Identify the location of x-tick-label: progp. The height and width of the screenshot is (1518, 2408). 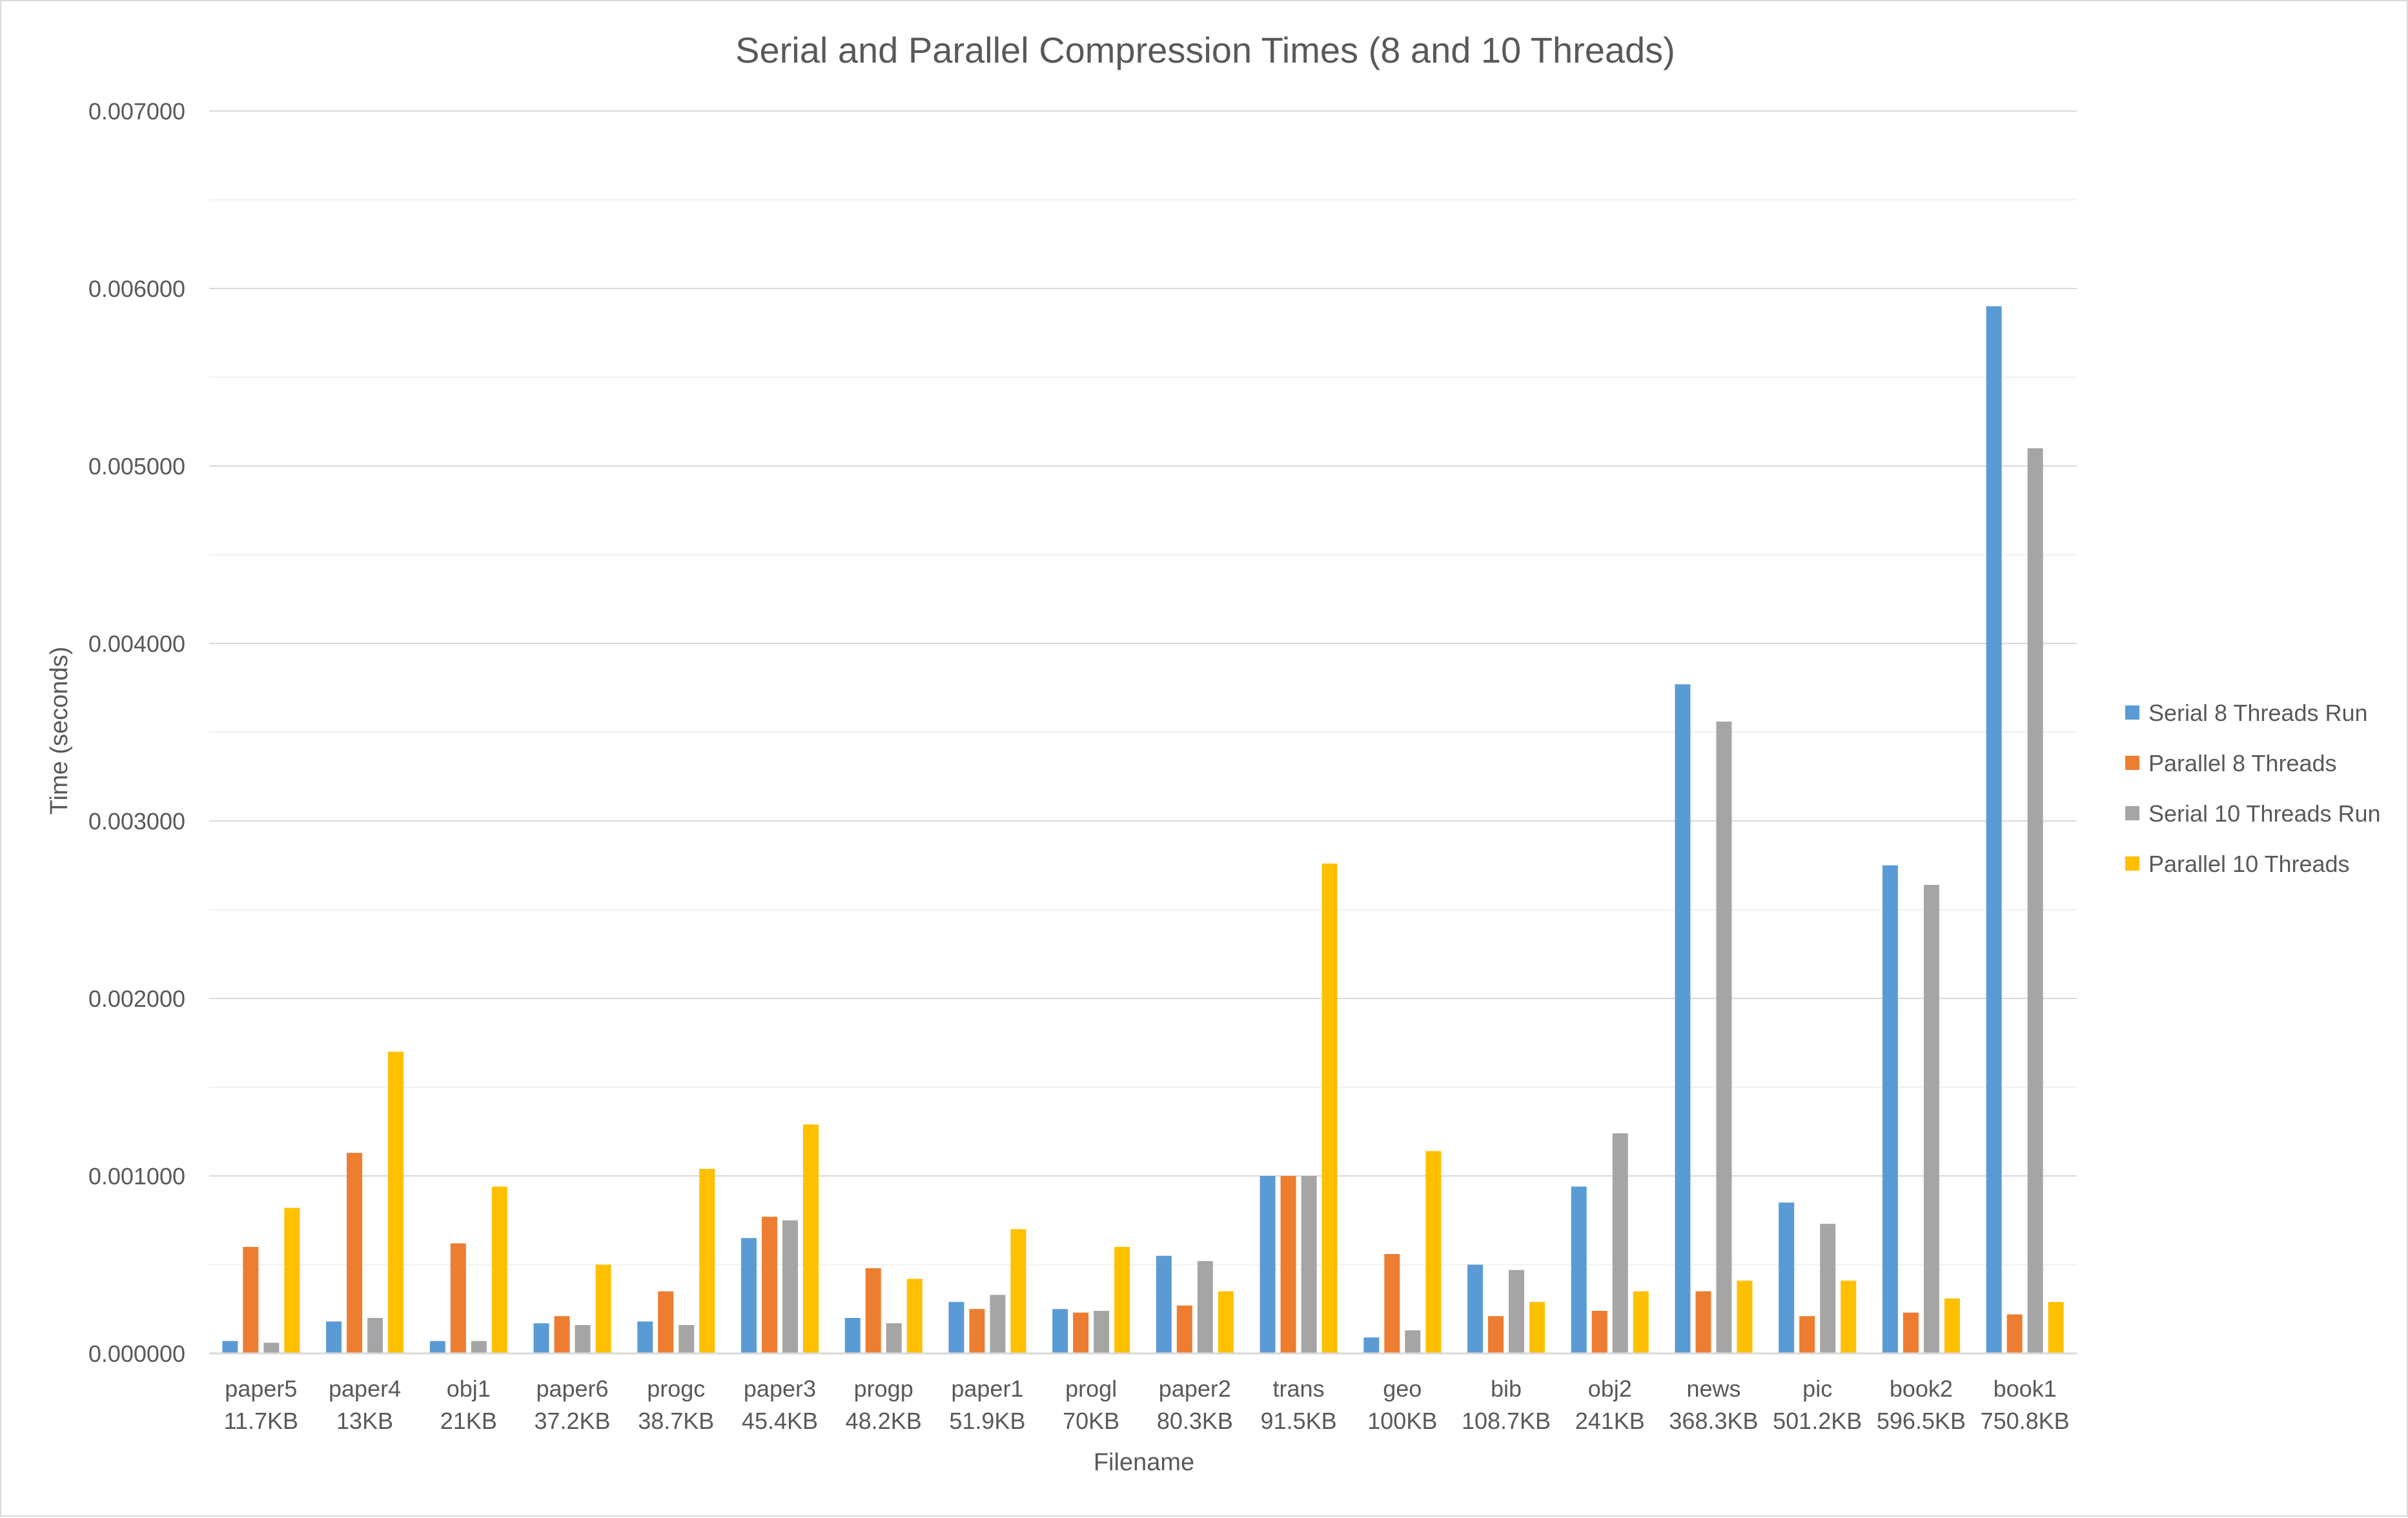
(883, 1388).